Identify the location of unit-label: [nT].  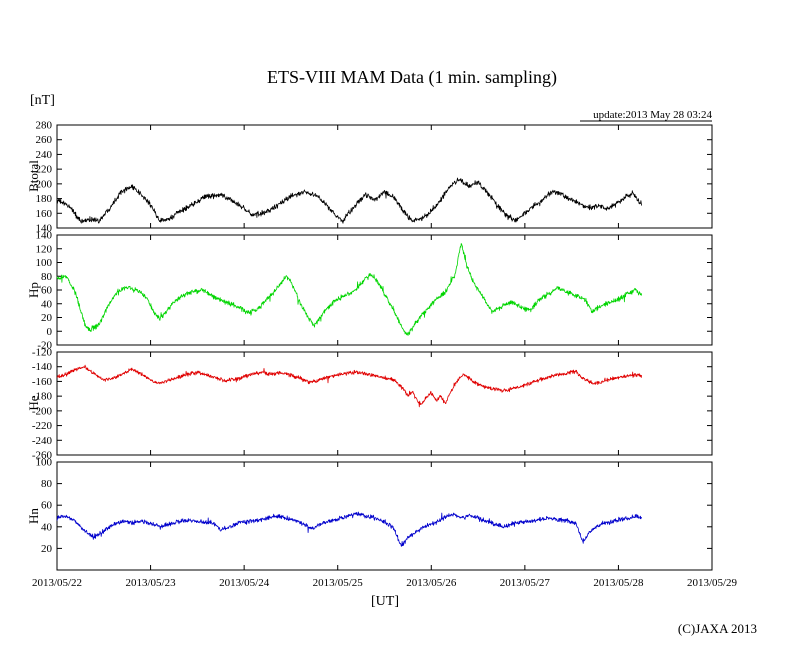
(42, 100).